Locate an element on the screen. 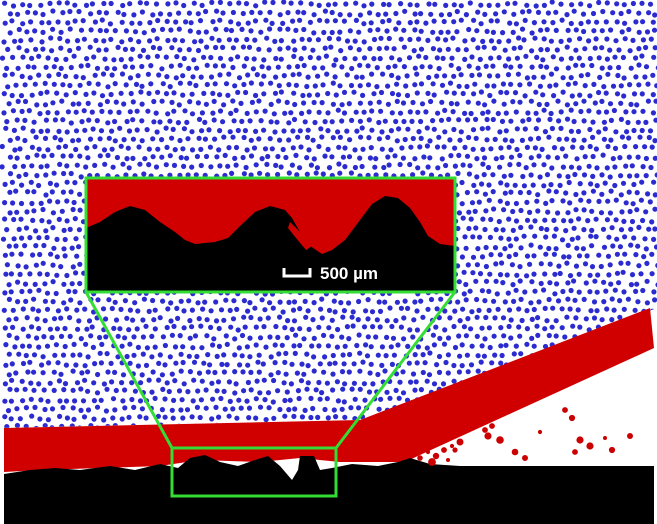  zoom-inset: 500 µm is located at coordinates (270, 235).